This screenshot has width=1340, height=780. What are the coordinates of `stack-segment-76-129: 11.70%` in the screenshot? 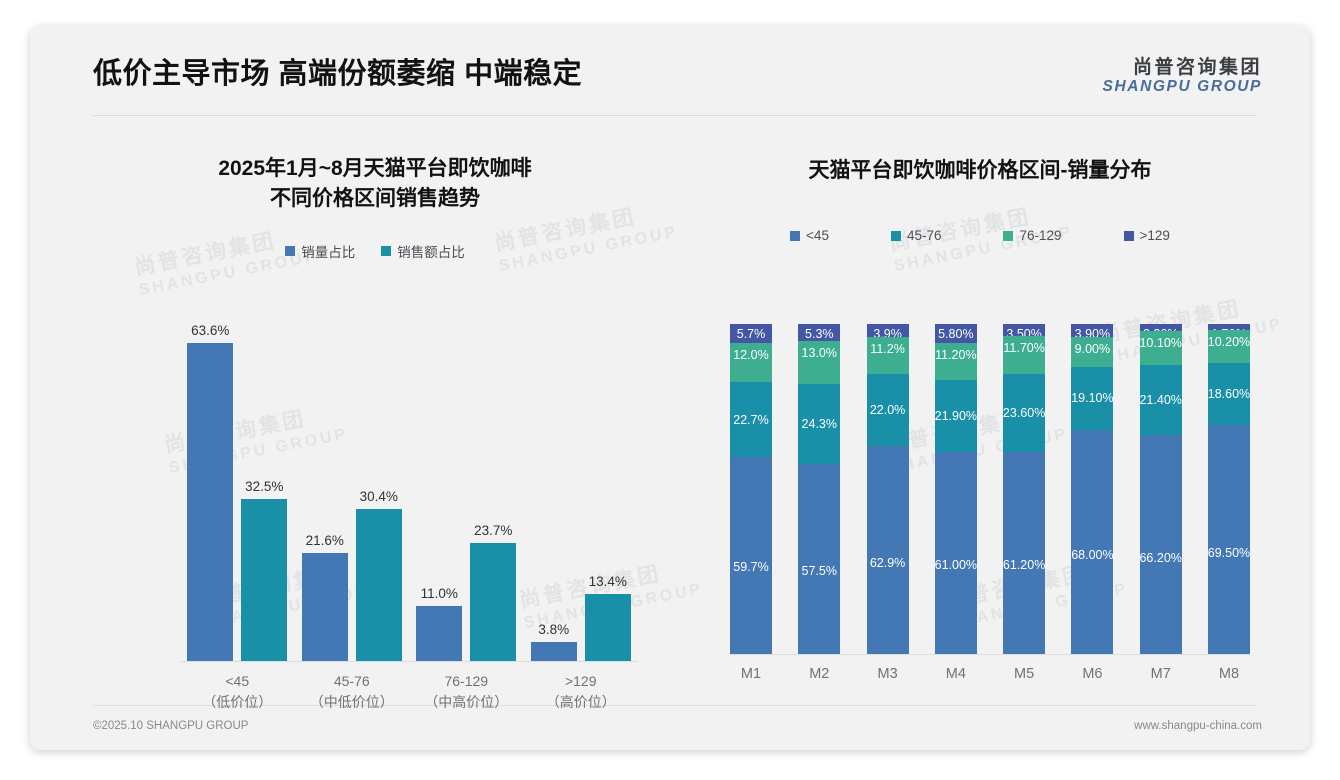 It's located at (1024, 355).